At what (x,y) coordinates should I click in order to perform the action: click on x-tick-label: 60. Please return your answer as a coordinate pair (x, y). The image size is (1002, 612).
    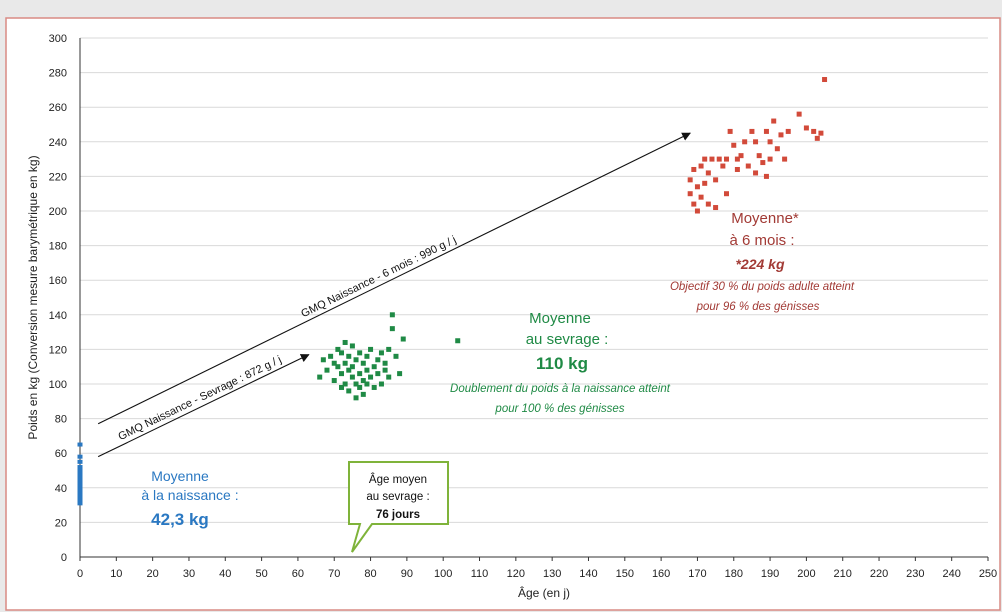
    Looking at the image, I should click on (298, 574).